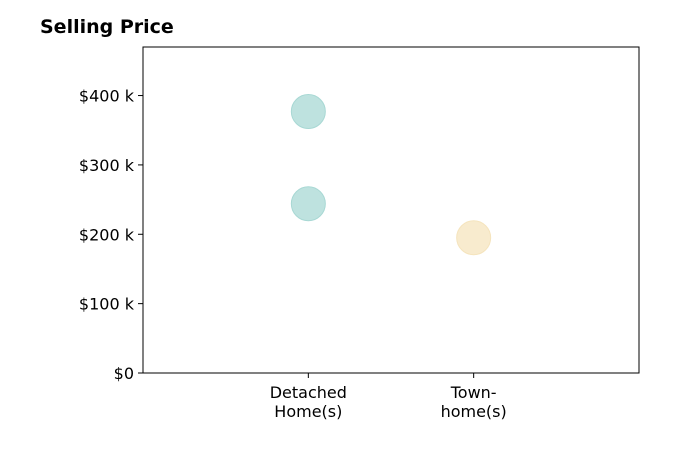 The height and width of the screenshot is (462, 679). Describe the element at coordinates (107, 27) in the screenshot. I see `chart-title: Selling Price` at that location.